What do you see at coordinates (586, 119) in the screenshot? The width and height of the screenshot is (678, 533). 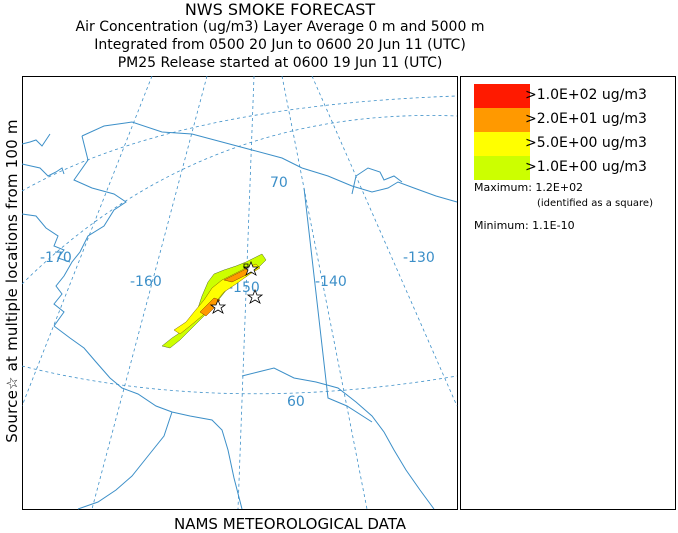 I see `legend-label: >2.0E+01 ug/m3` at bounding box center [586, 119].